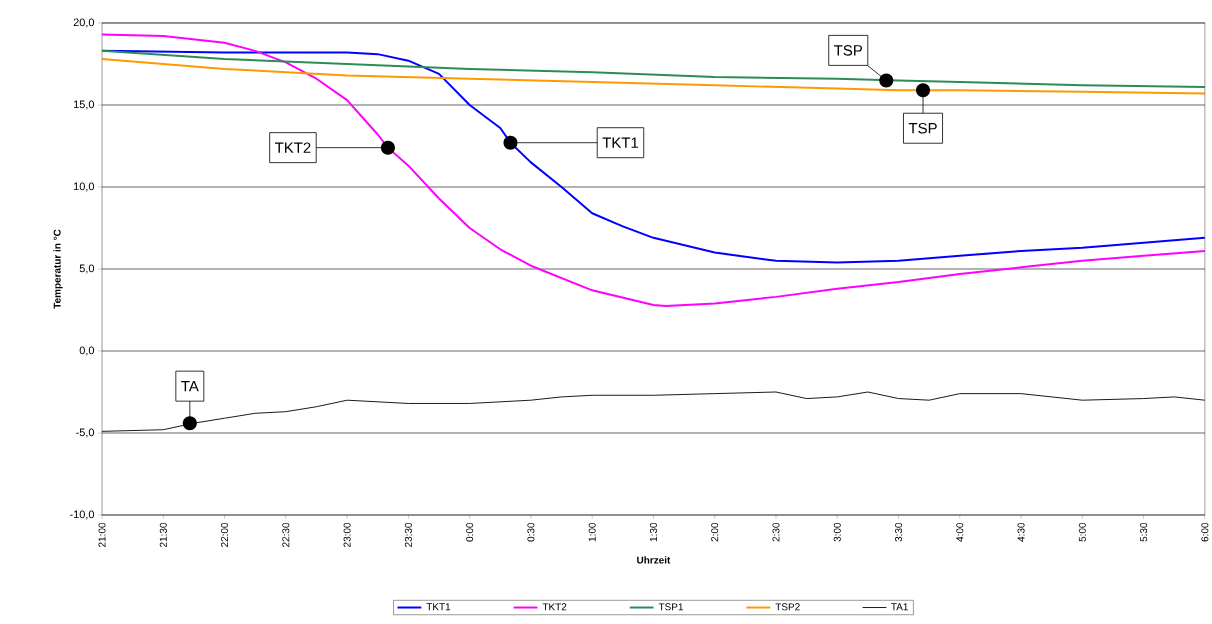 Image resolution: width=1212 pixels, height=624 pixels. I want to click on x-tick-label: 4:30, so click(1021, 532).